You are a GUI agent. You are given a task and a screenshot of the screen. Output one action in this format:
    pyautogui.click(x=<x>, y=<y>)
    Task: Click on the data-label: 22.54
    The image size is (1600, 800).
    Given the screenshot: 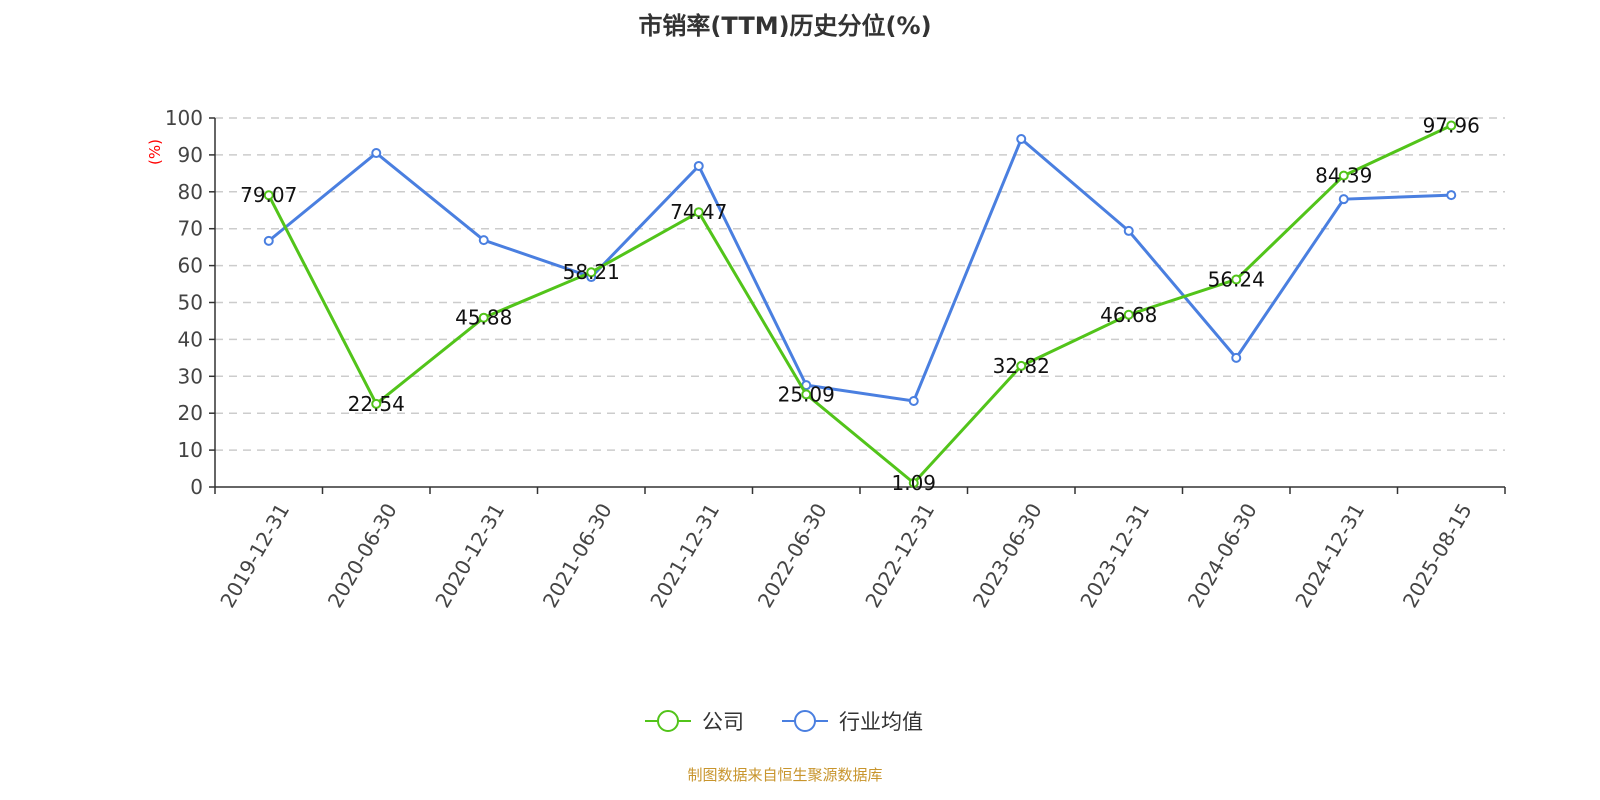 What is the action you would take?
    pyautogui.click(x=376, y=404)
    